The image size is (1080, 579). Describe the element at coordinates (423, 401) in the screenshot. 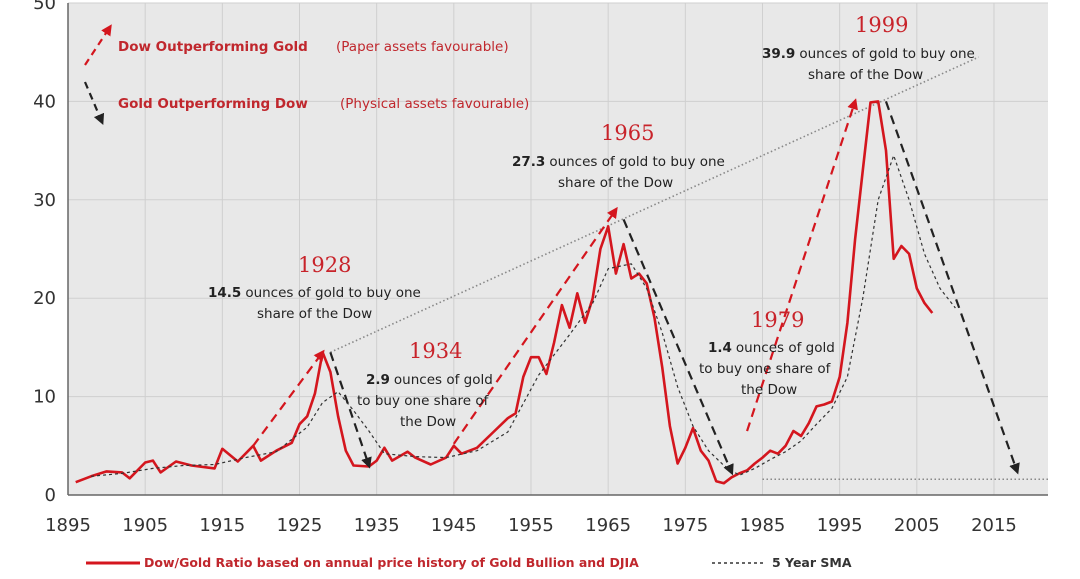

I see `annotation-1934-line2: to buy one share of` at that location.